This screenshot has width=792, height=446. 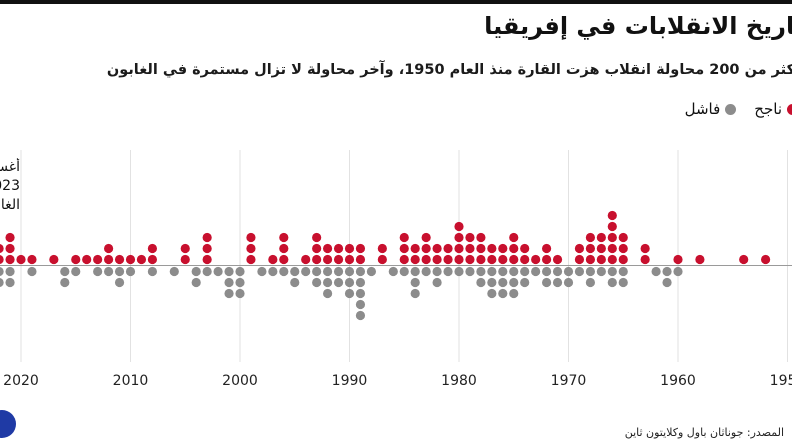 What do you see at coordinates (21, 381) in the screenshot?
I see `x-tick-label-2020: 2020` at bounding box center [21, 381].